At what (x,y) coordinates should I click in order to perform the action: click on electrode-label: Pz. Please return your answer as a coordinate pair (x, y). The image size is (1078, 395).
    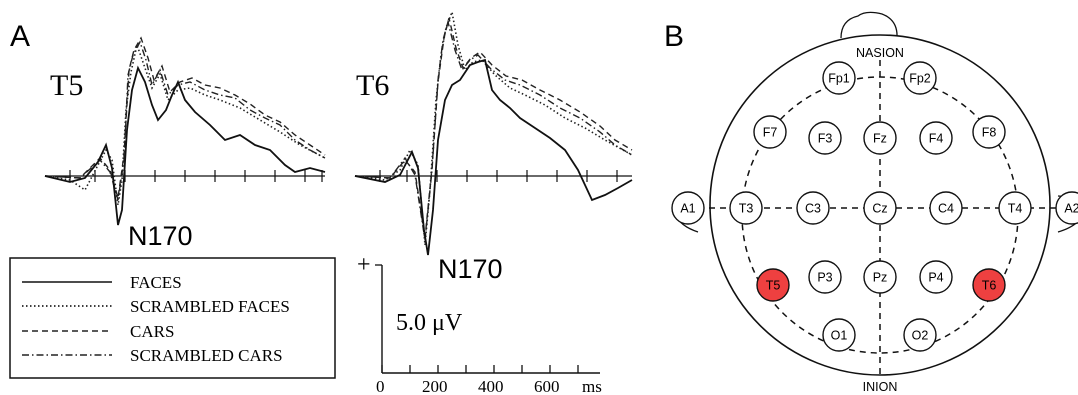
    Looking at the image, I should click on (880, 278).